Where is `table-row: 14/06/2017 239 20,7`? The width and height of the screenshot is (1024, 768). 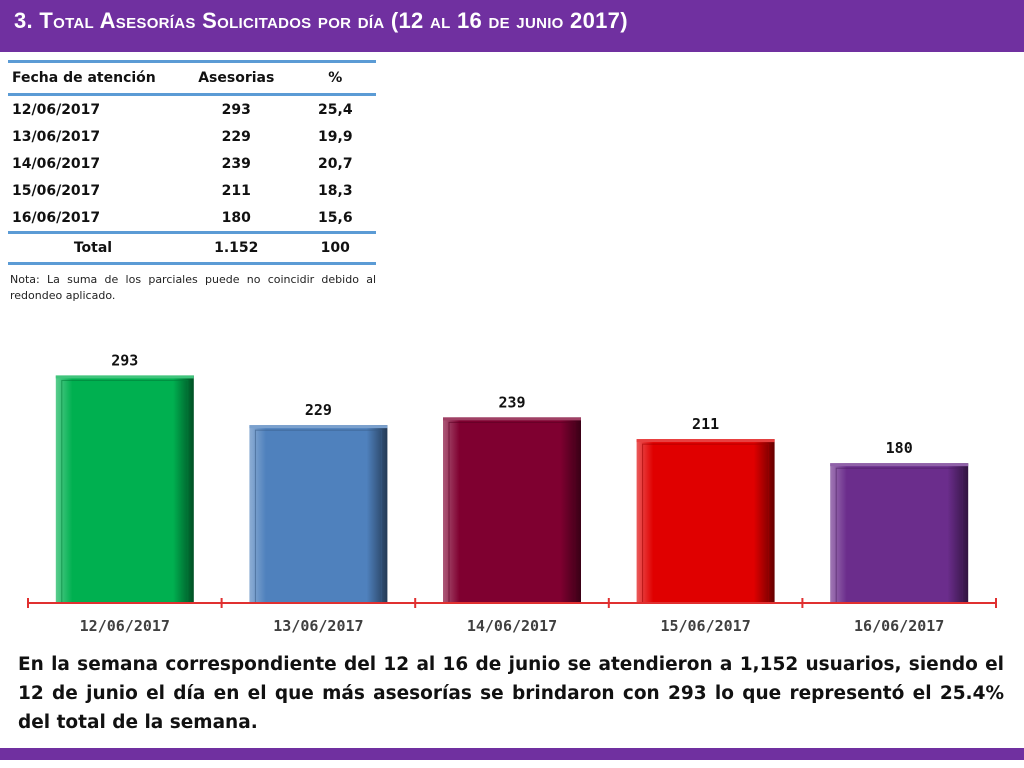 table-row: 14/06/2017 239 20,7 is located at coordinates (192, 163).